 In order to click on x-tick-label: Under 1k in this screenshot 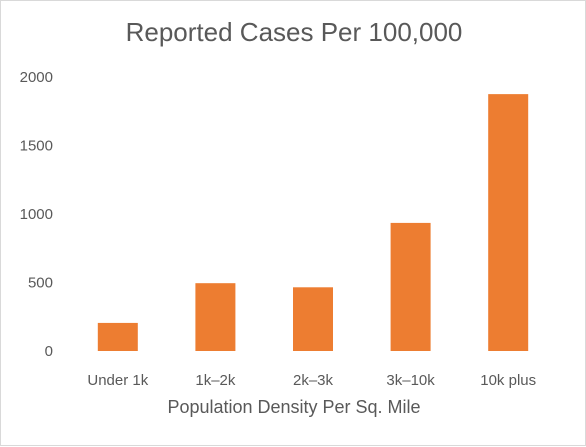, I will do `click(117, 380)`.